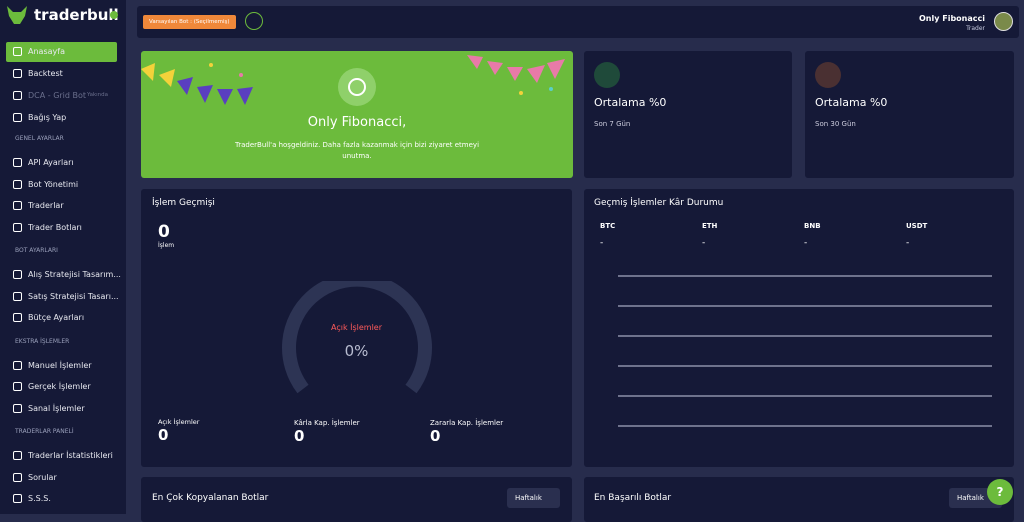  I want to click on nav-item: Traderlar, so click(46, 205).